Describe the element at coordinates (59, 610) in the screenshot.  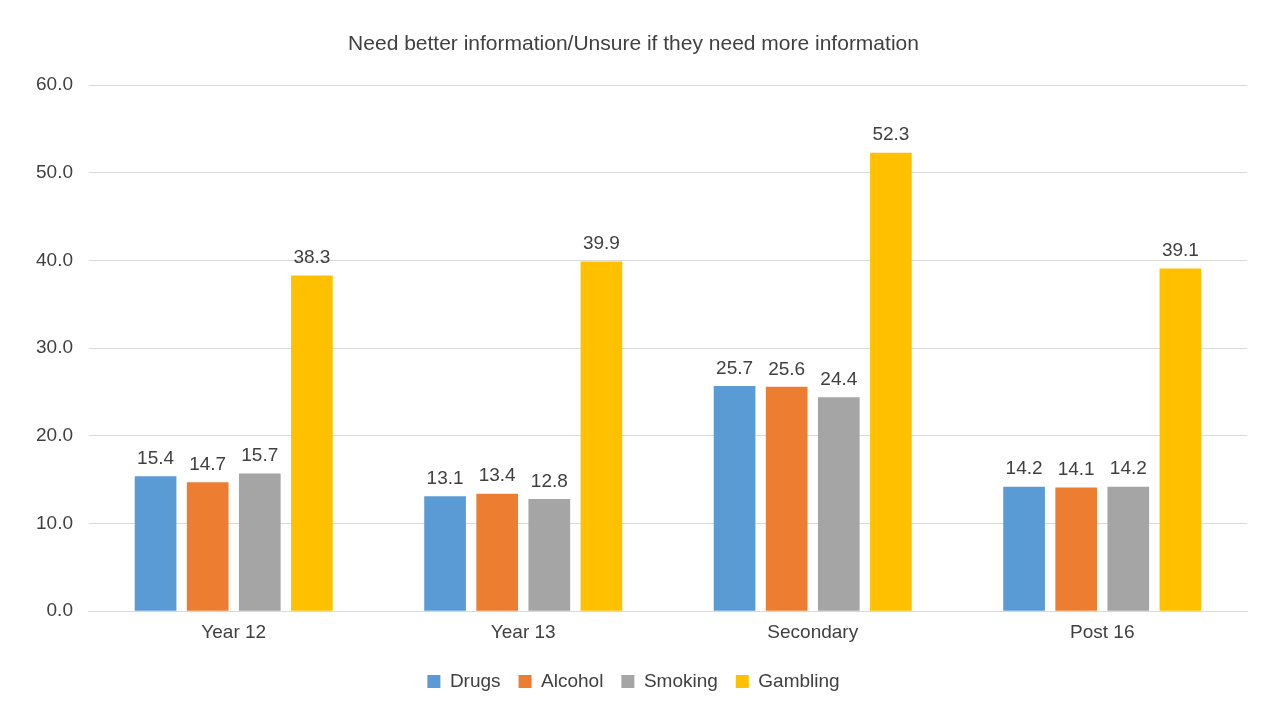
I see `y-tick-label: 0.0` at that location.